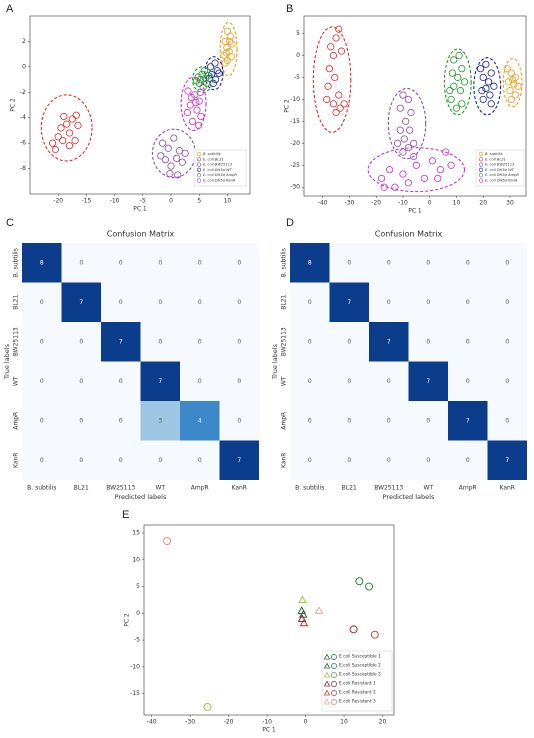 The height and width of the screenshot is (738, 534). What do you see at coordinates (357, 693) in the screenshot?
I see `legend-label: E.coli Resistant 2` at bounding box center [357, 693].